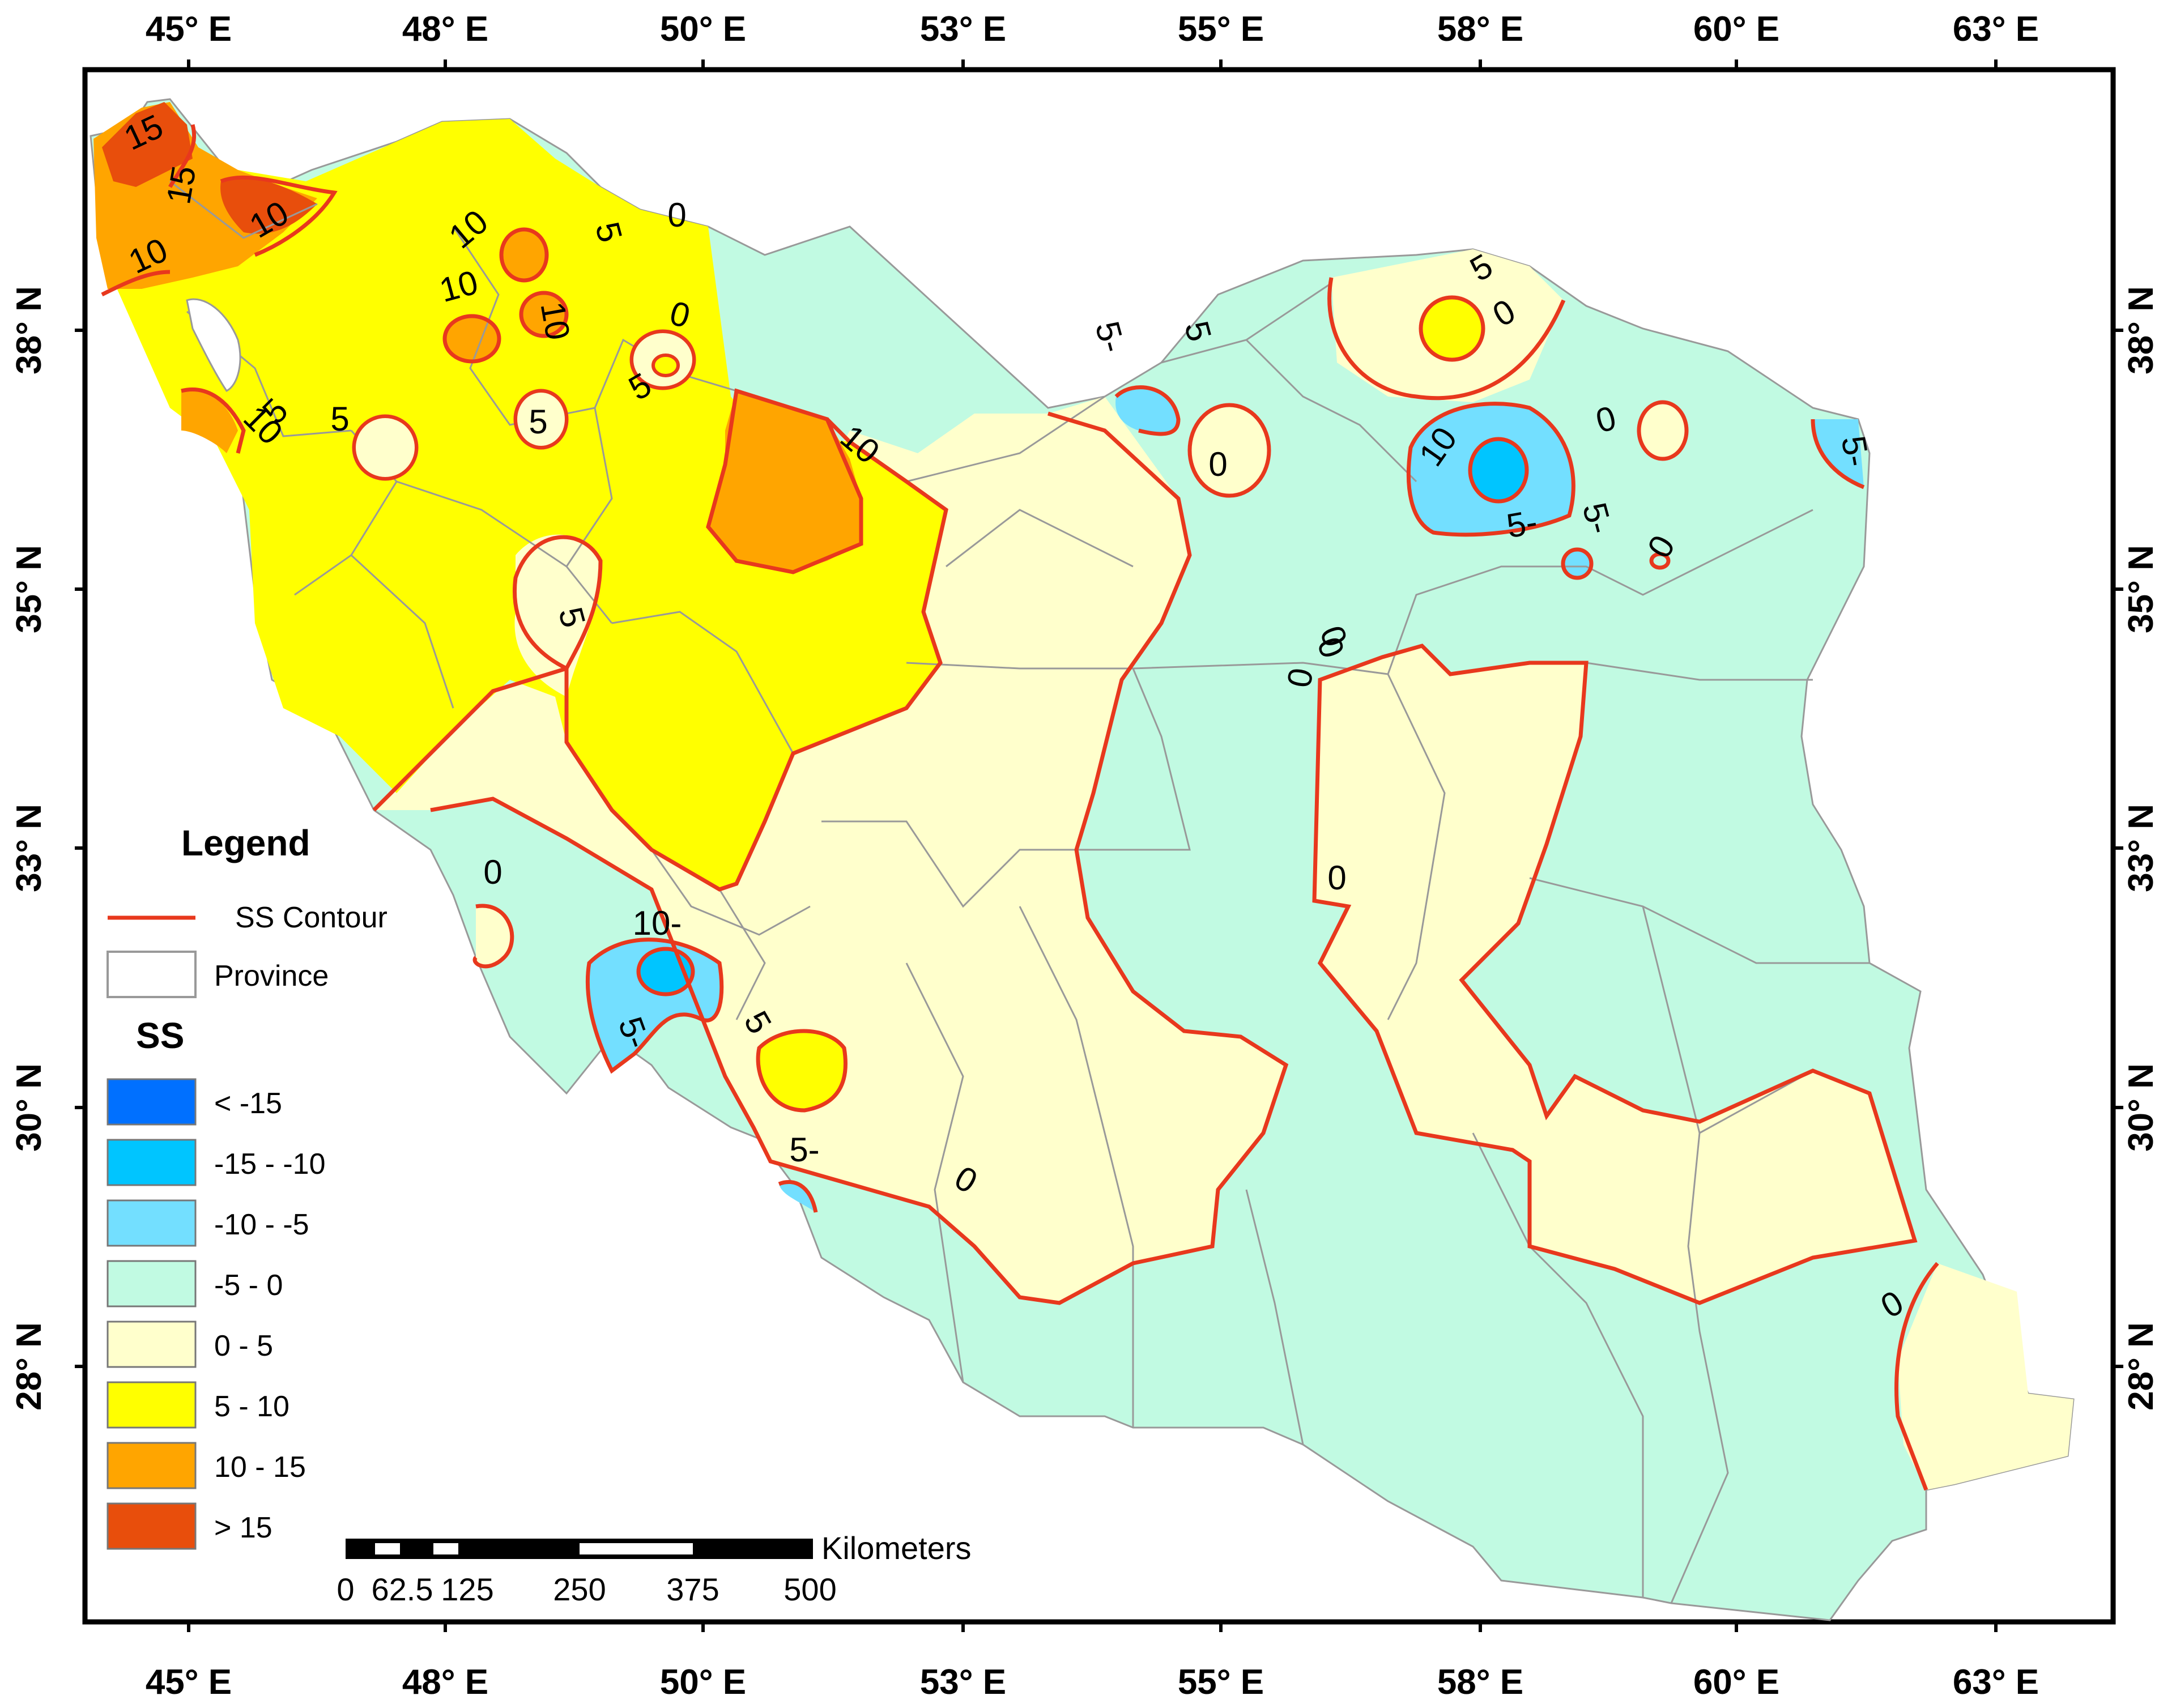  Describe the element at coordinates (703, 29) in the screenshot. I see `lon-label-top: 50° E` at that location.